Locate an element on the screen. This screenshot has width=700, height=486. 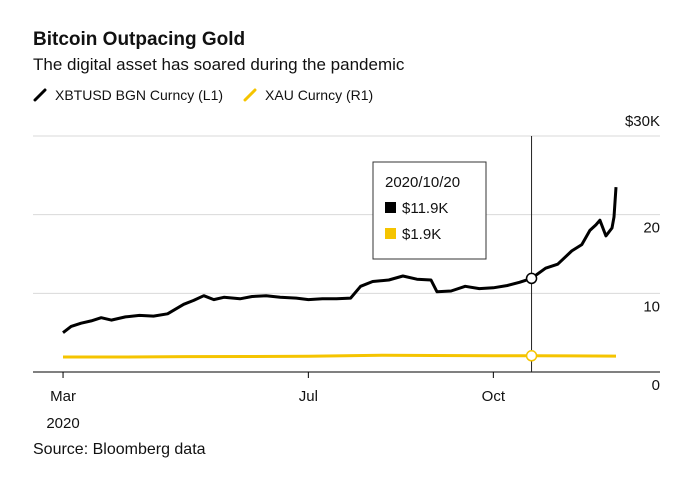
tooltip-date: 2020/10/20 is located at coordinates (422, 182).